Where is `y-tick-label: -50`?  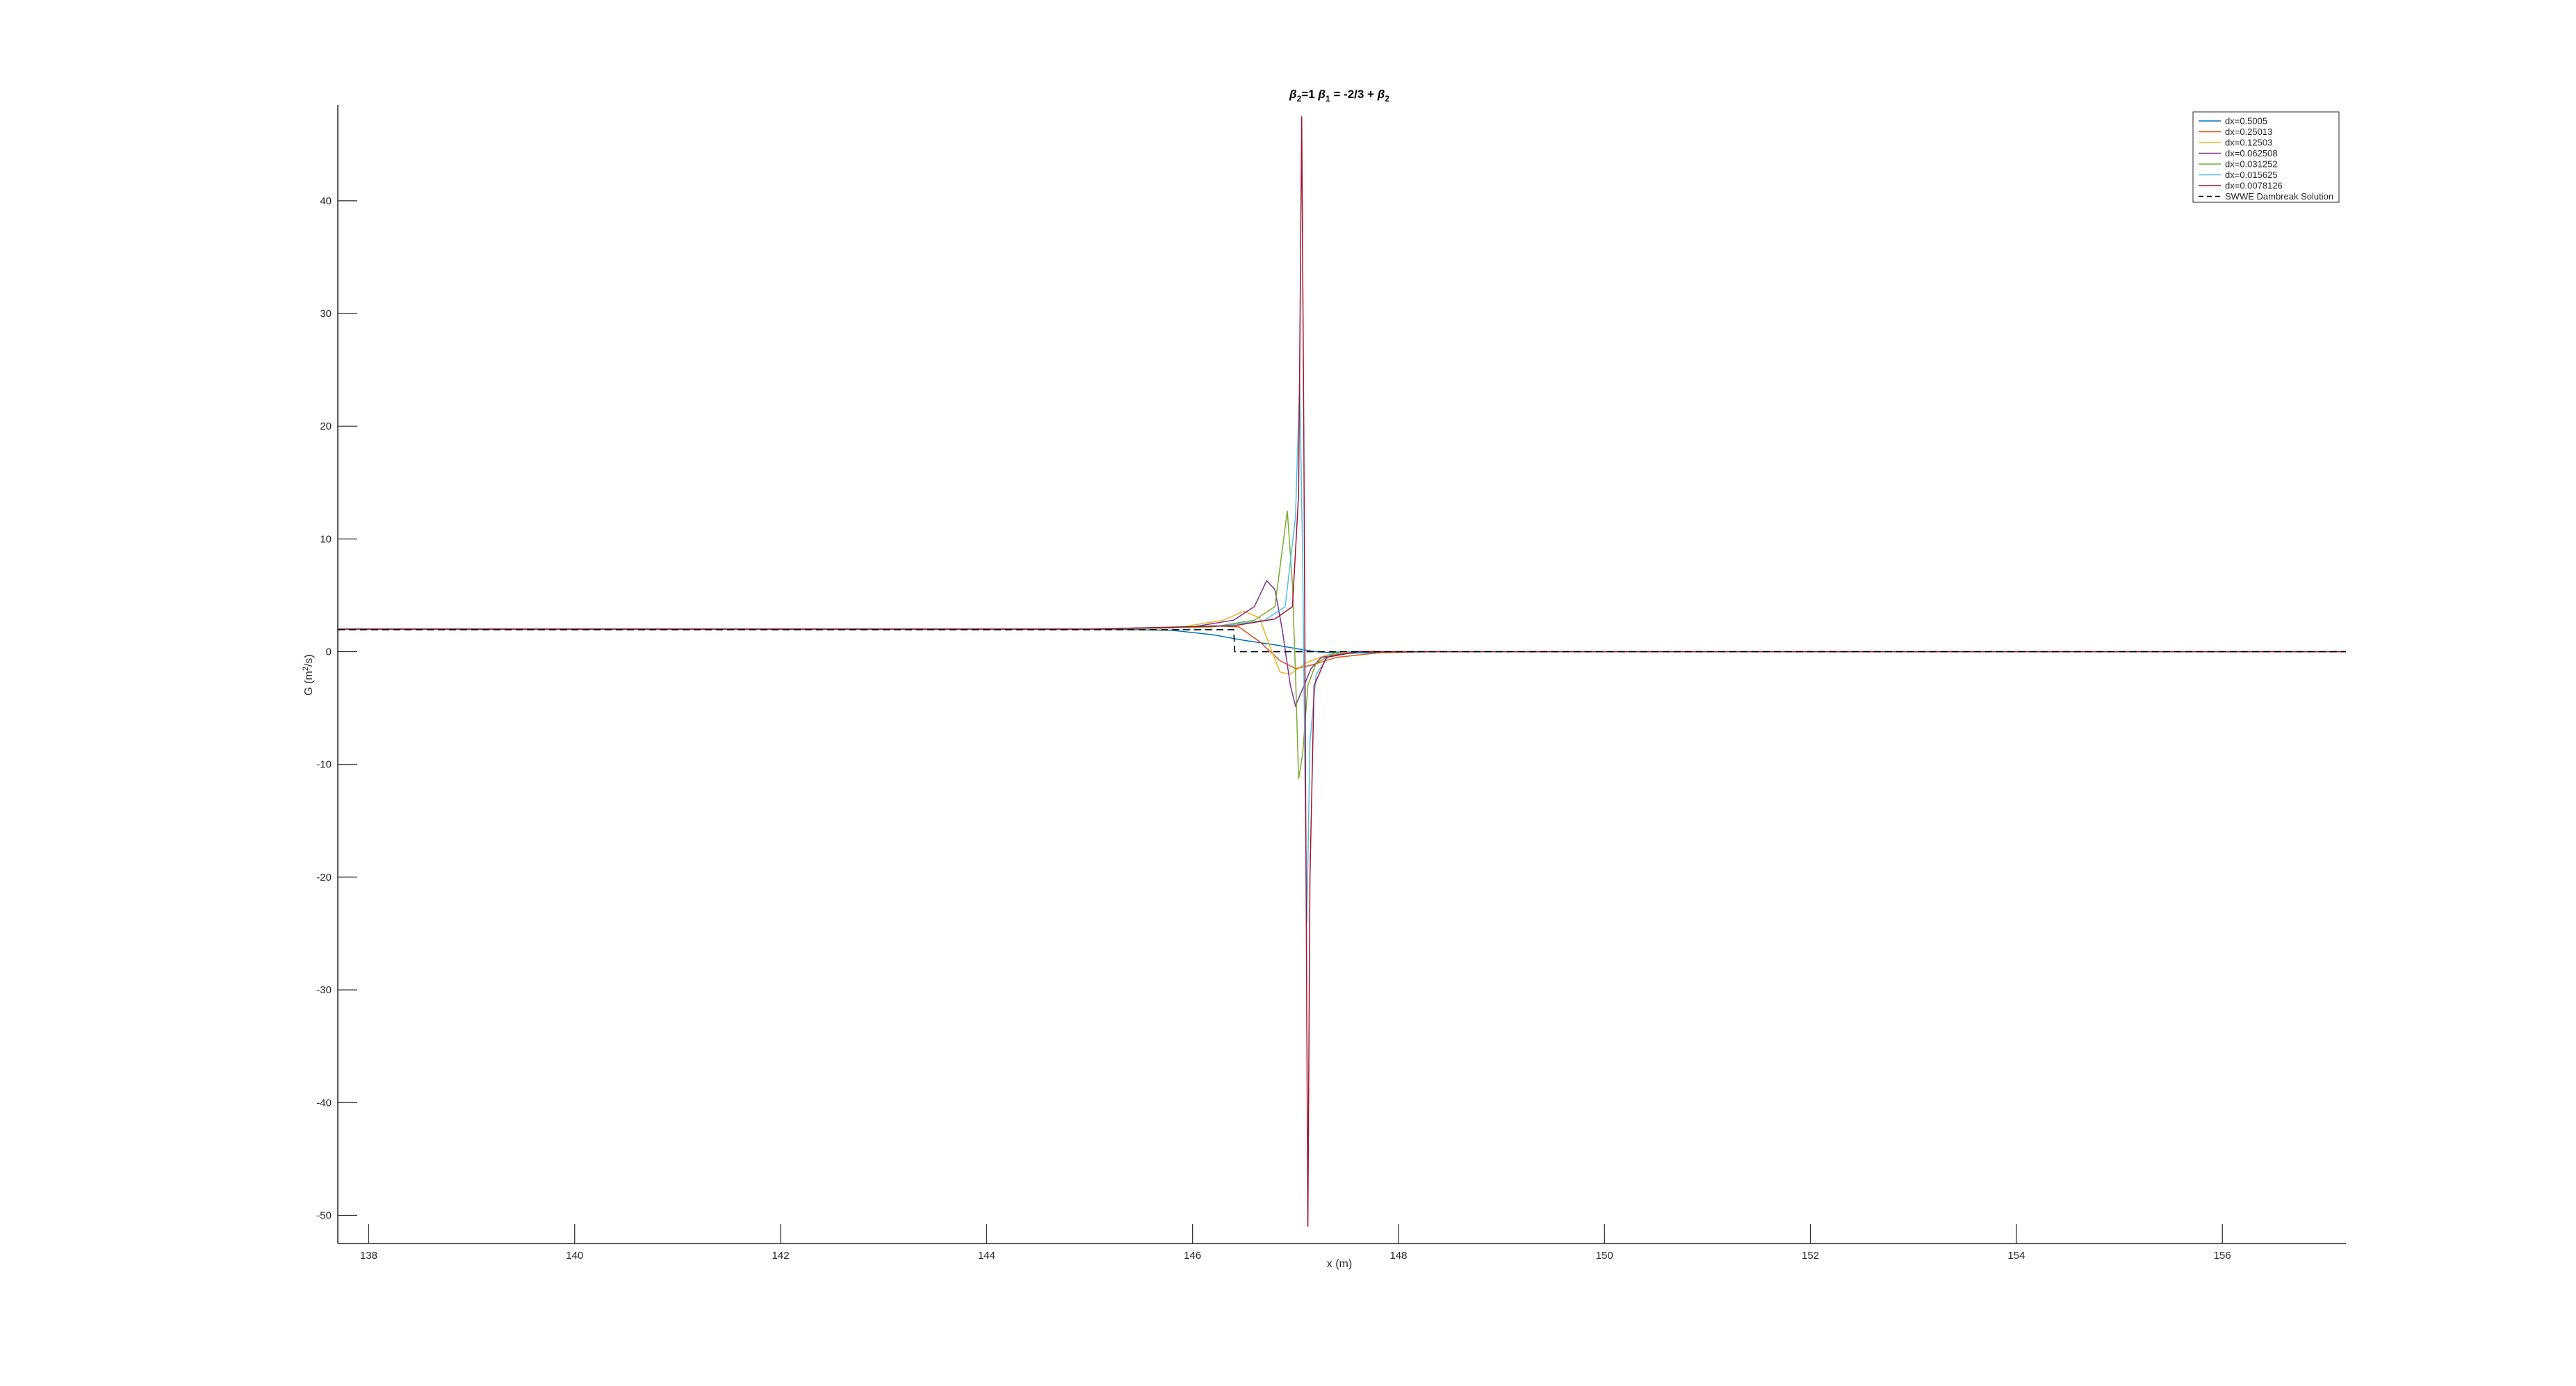
y-tick-label: -50 is located at coordinates (324, 1215).